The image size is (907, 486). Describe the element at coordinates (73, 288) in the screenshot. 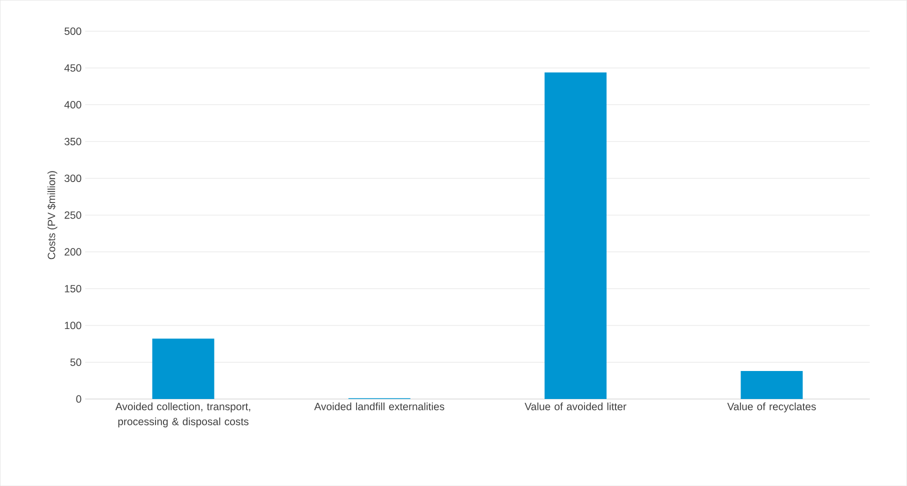

I see `y-tick-label: 150` at that location.